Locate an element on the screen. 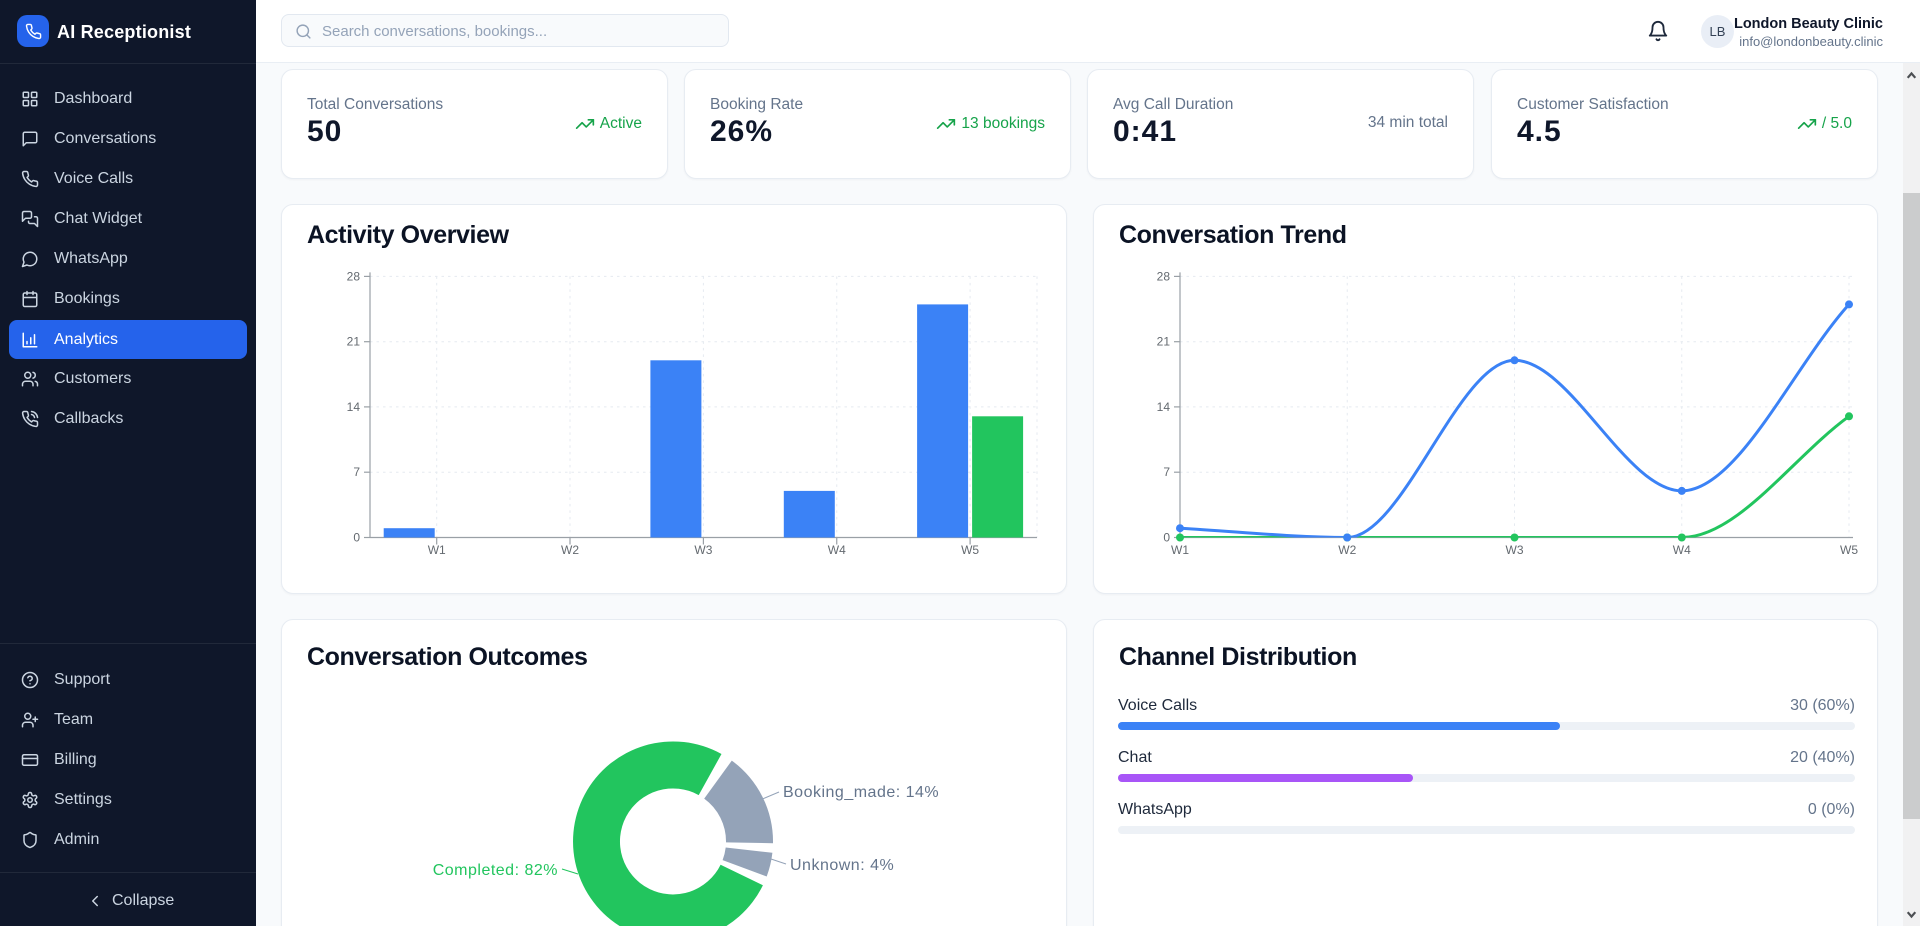 This screenshot has height=926, width=1920. svg-text: Unknown: 4% is located at coordinates (842, 865).